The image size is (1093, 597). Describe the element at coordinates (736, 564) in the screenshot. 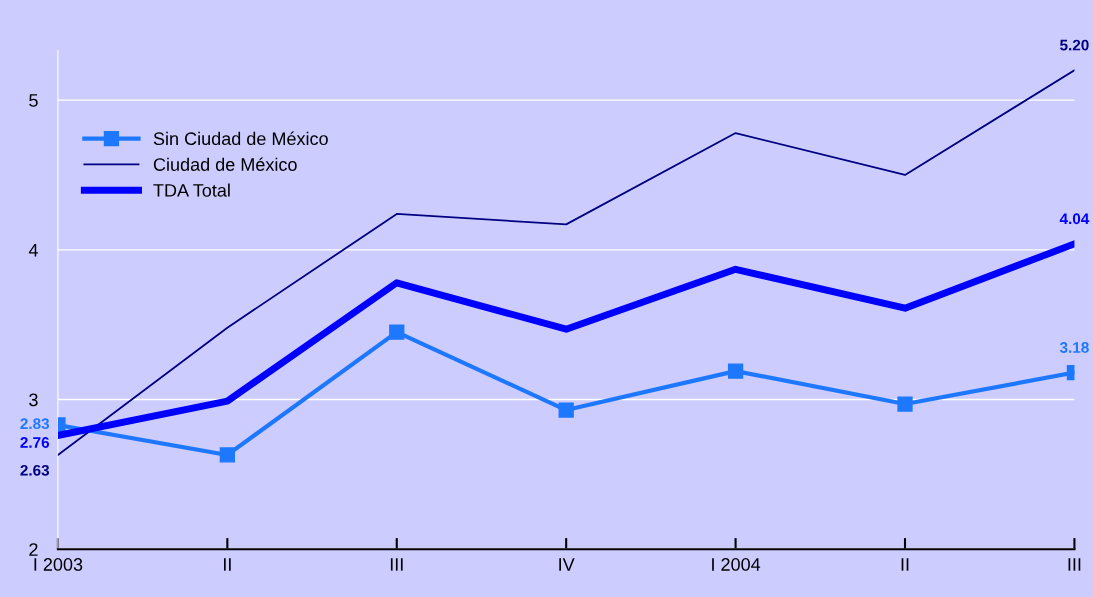

I see `x-tick-label: I 2004` at that location.